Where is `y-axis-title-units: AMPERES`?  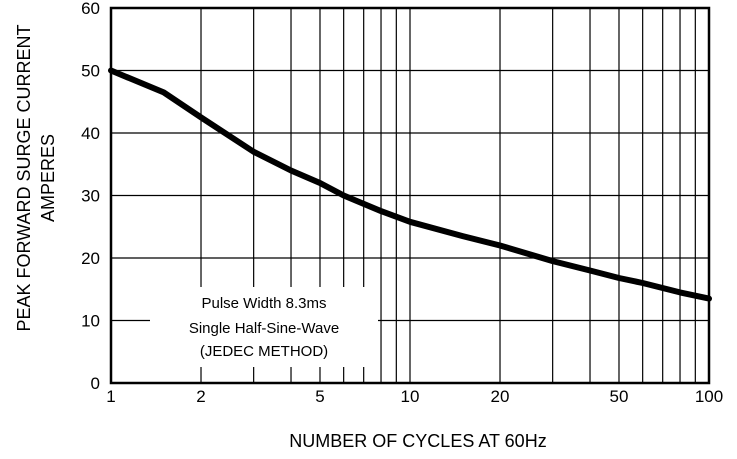 y-axis-title-units: AMPERES is located at coordinates (48, 178).